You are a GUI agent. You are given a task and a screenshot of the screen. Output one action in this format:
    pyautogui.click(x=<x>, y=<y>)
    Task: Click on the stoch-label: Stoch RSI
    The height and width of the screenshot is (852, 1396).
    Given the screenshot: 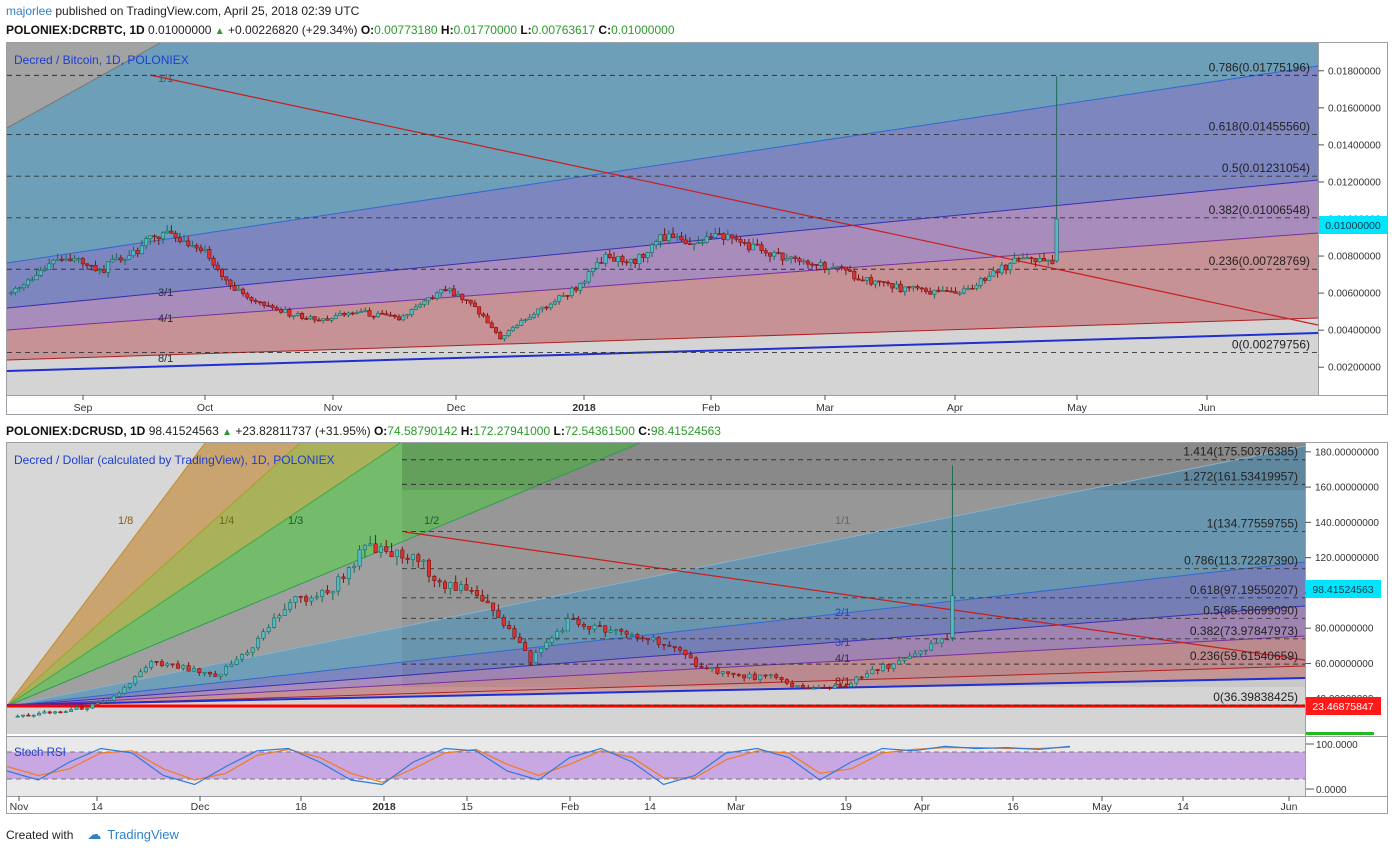 What is the action you would take?
    pyautogui.click(x=40, y=753)
    